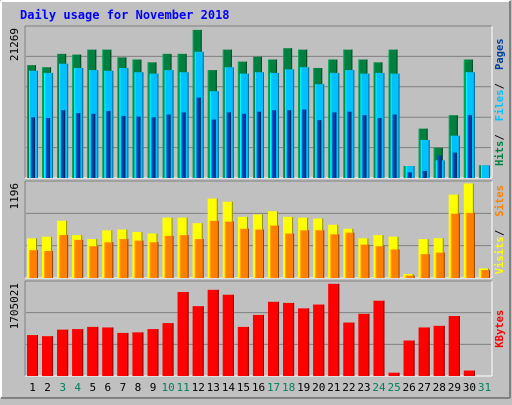 This screenshot has width=512, height=405. Describe the element at coordinates (484, 387) in the screenshot. I see `x-label-day-31: 31` at that location.